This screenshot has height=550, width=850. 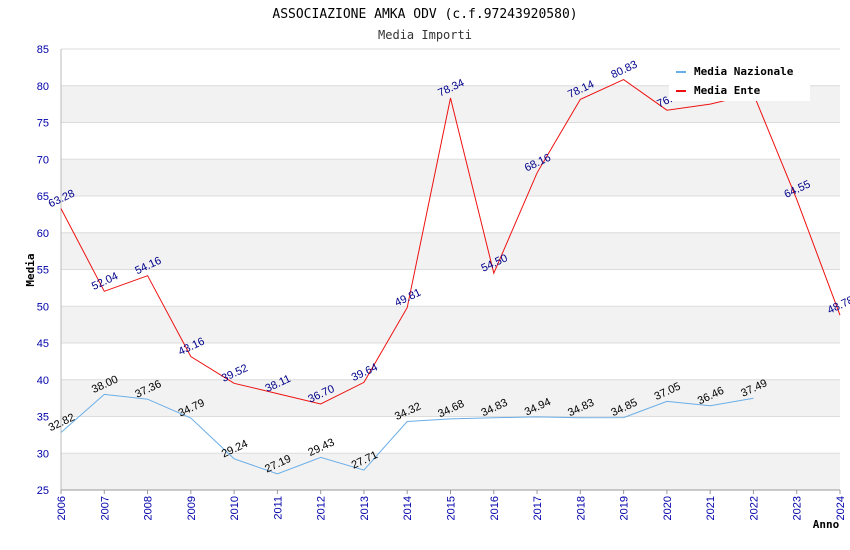 I want to click on y-tick-label: 55, so click(x=43, y=271).